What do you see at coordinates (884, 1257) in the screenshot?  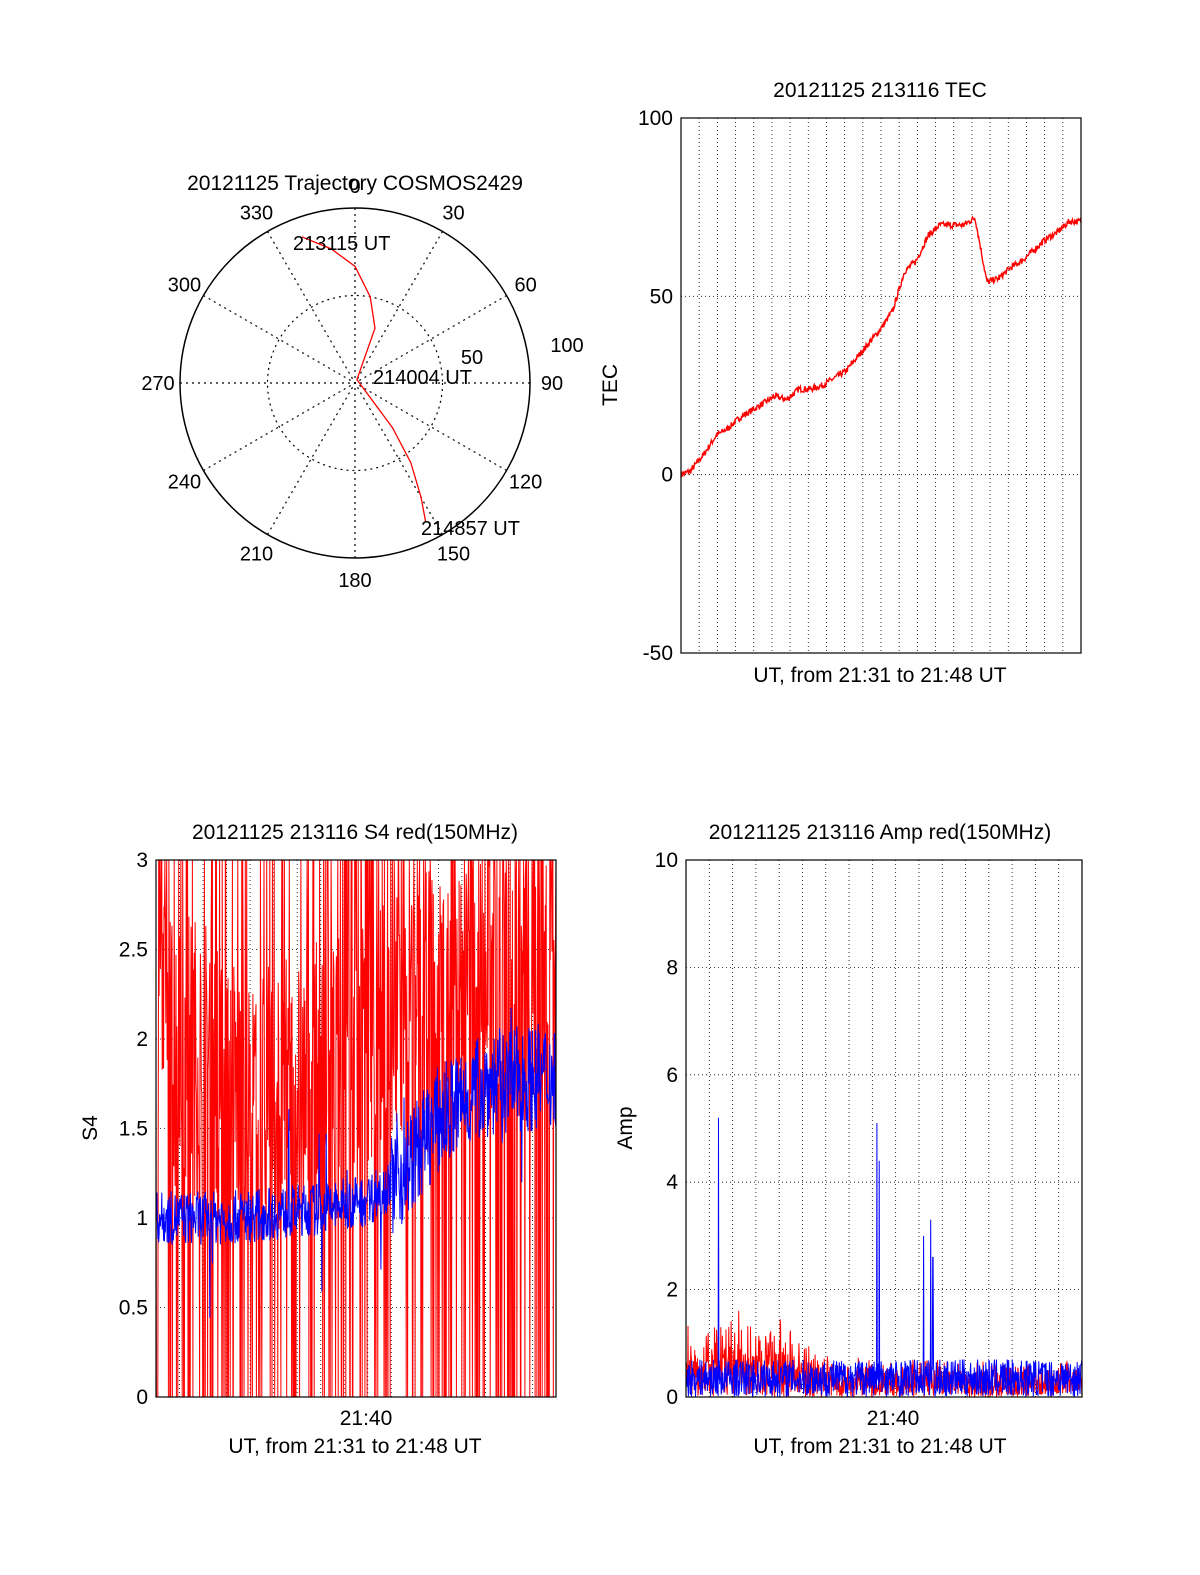 I see `amp-blue-series` at bounding box center [884, 1257].